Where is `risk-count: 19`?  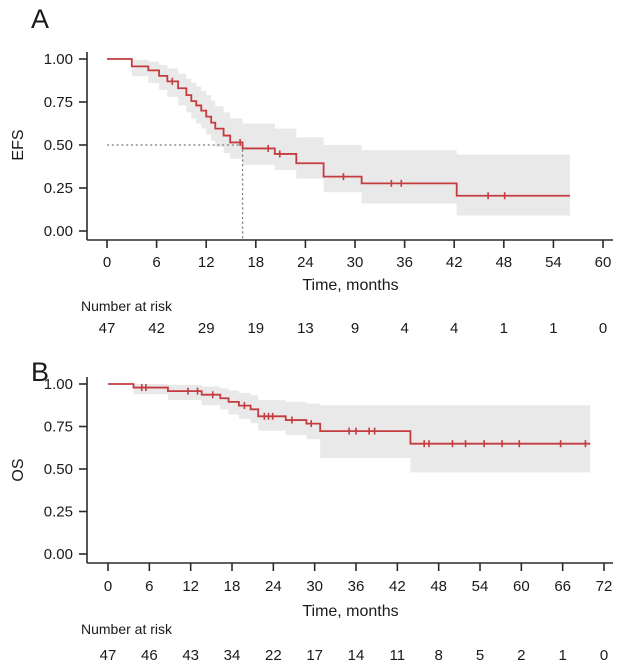 risk-count: 19 is located at coordinates (255, 327).